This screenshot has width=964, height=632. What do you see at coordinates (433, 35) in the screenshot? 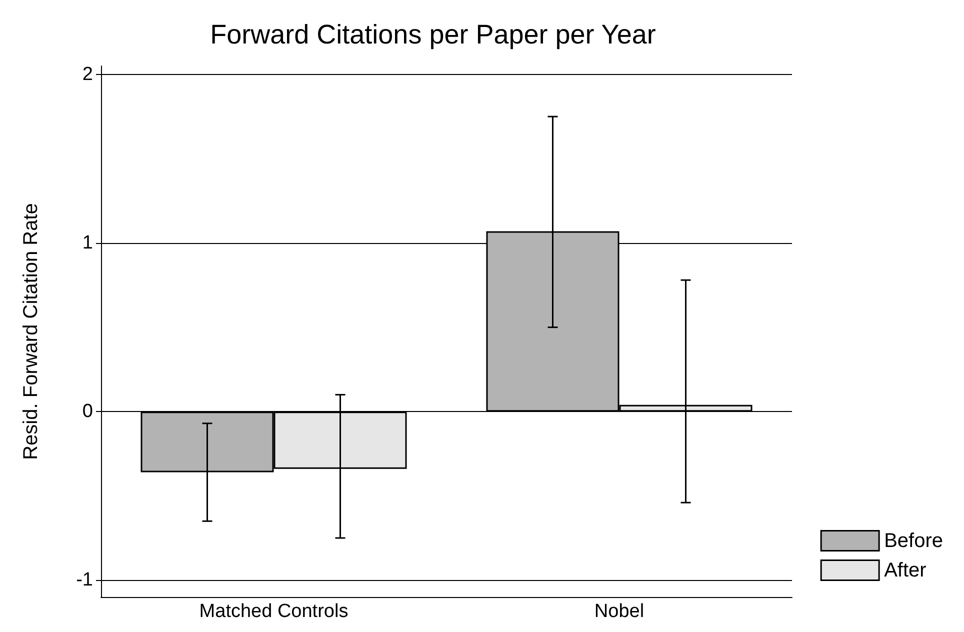
I see `chart-title: Forward Citations per Paper per Year` at bounding box center [433, 35].